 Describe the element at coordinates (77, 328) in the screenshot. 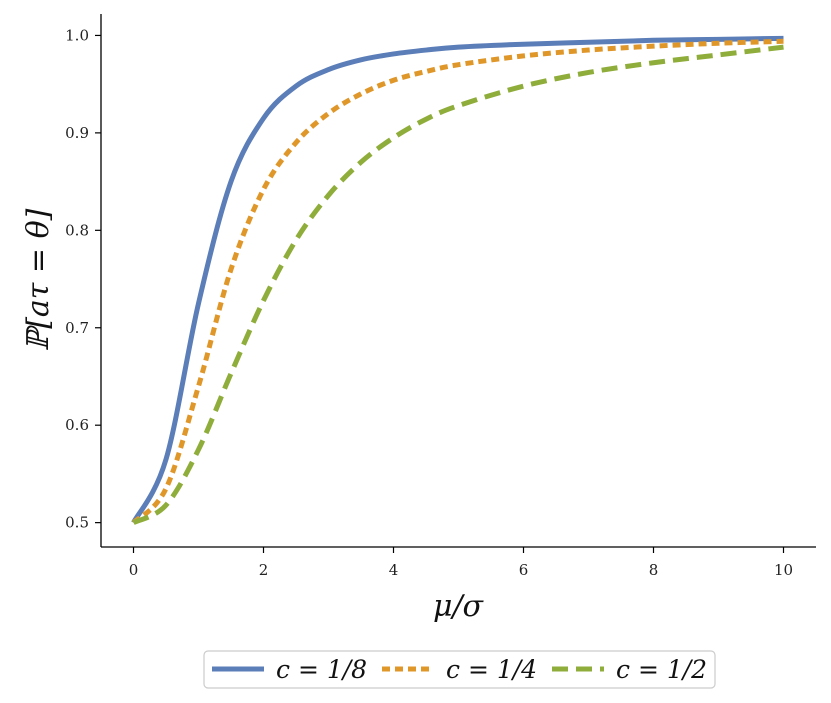

I see `y-tick-label: 0.7` at that location.